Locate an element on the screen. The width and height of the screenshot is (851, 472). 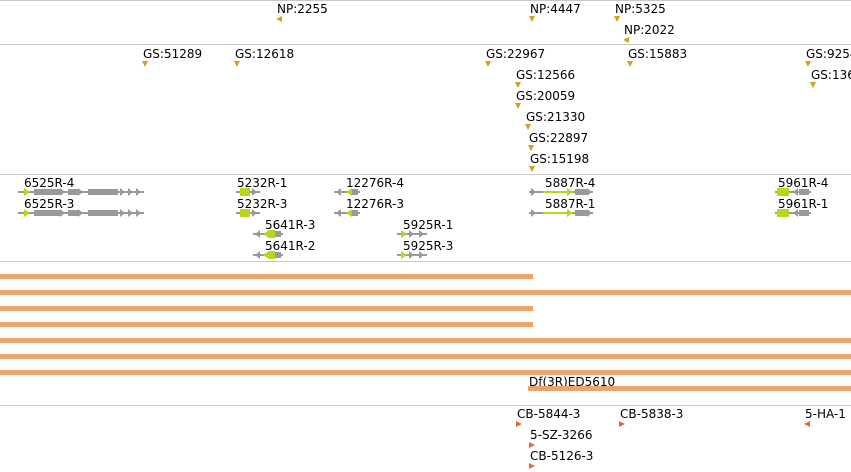
feature-label: NP:2022 is located at coordinates (649, 30).